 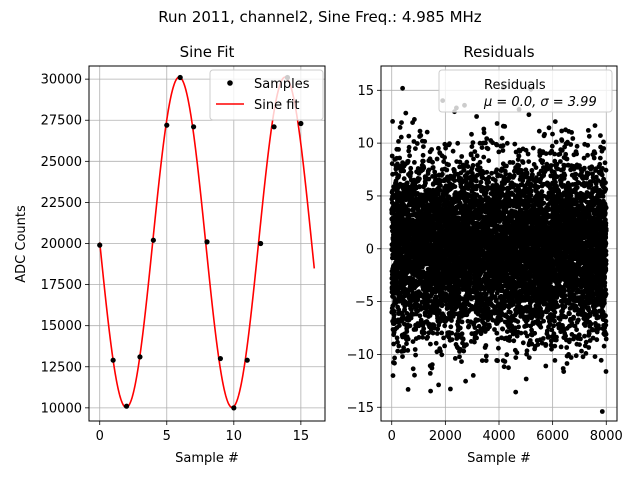 What do you see at coordinates (167, 436) in the screenshot?
I see `x-tick-label: 5` at bounding box center [167, 436].